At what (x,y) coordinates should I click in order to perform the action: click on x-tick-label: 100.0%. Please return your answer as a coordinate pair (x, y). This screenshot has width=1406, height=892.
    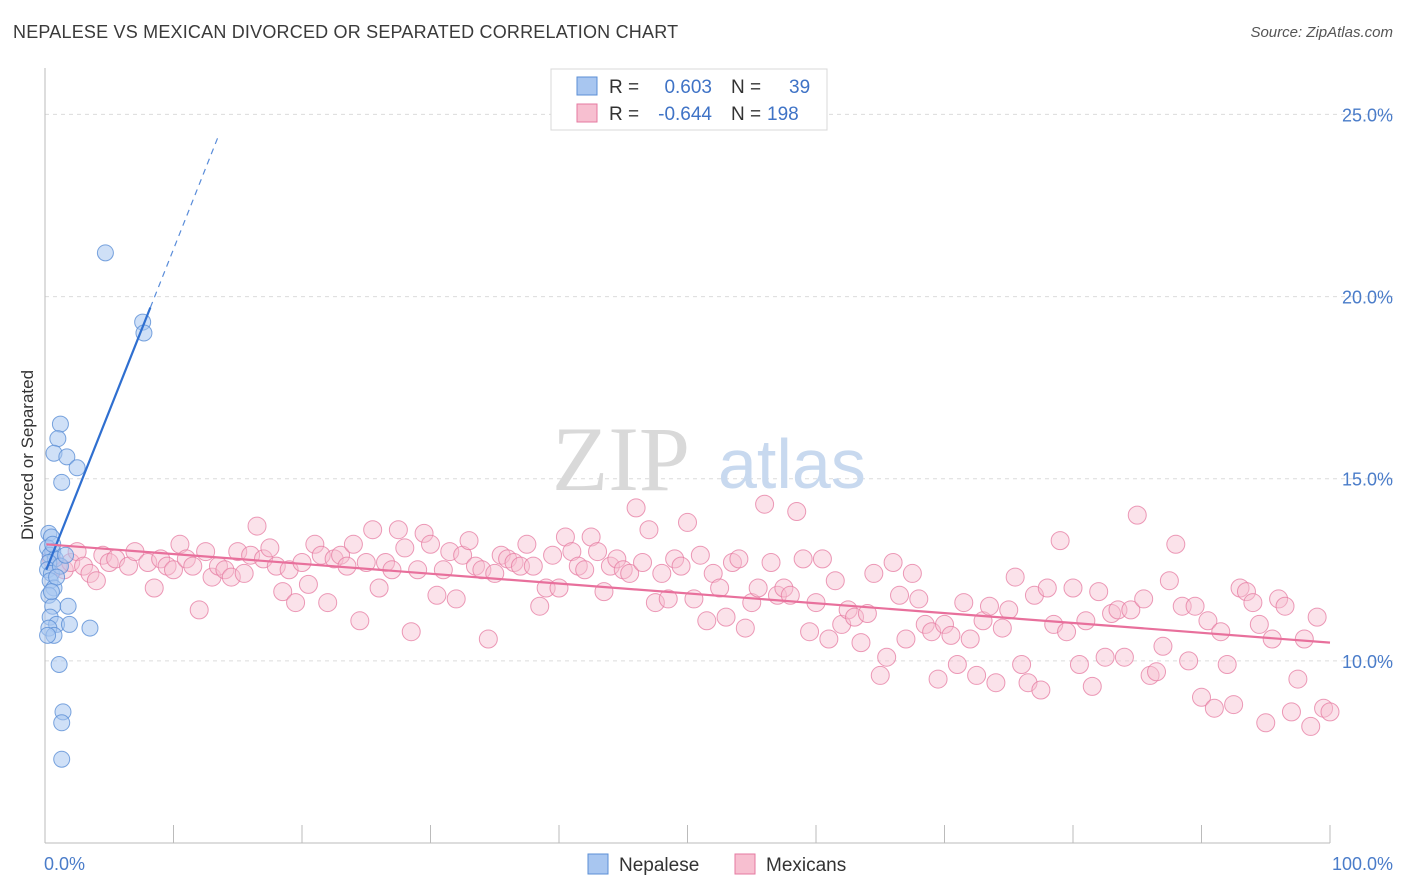
    Looking at the image, I should click on (1362, 864).